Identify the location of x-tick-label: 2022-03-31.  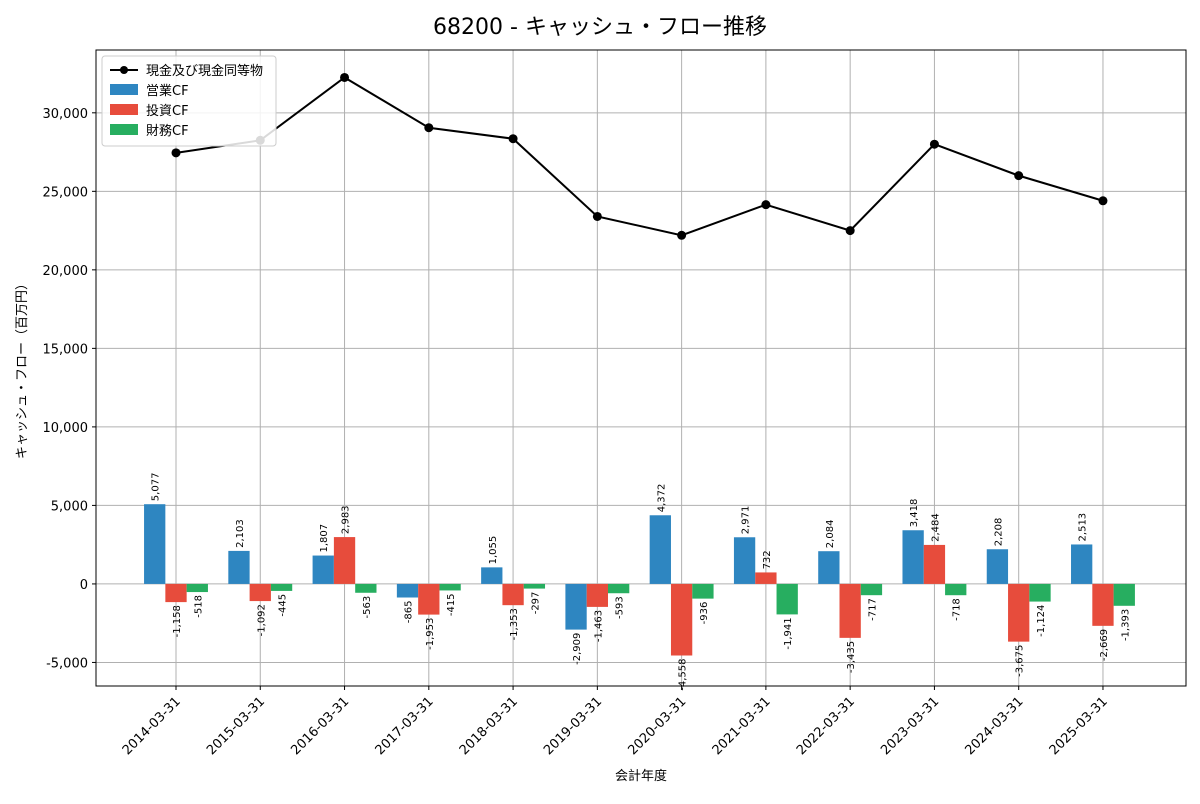
(826, 726).